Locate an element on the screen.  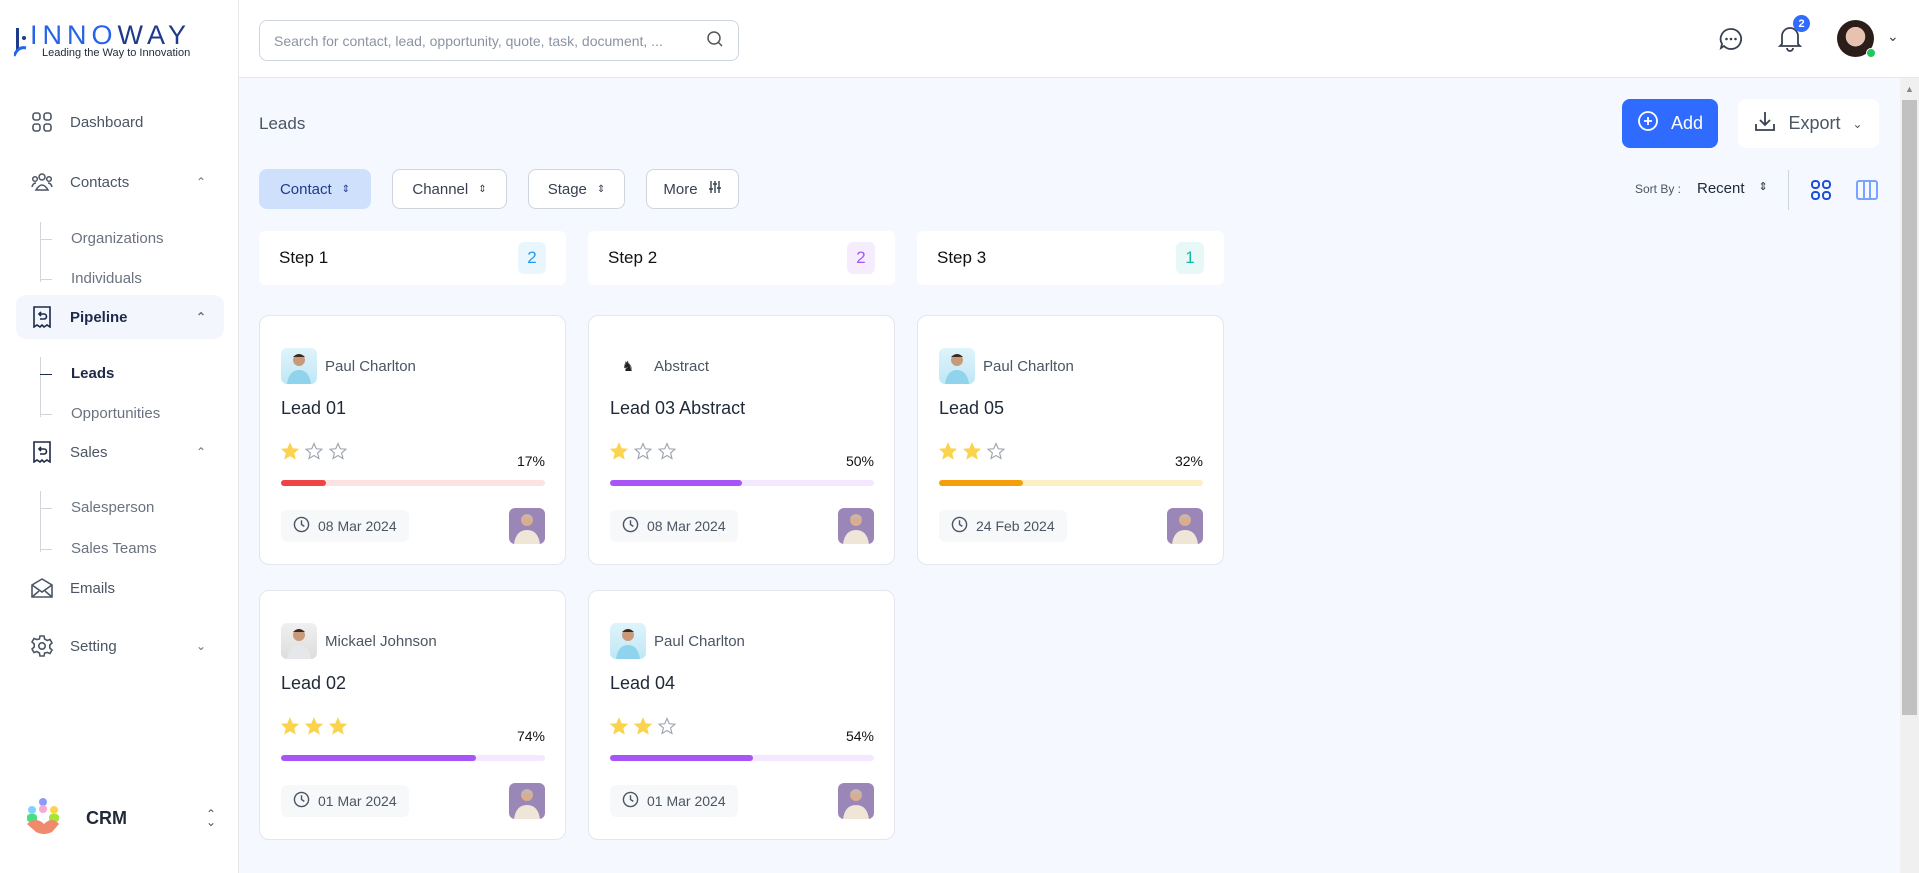
page-title: Leads is located at coordinates (282, 123).